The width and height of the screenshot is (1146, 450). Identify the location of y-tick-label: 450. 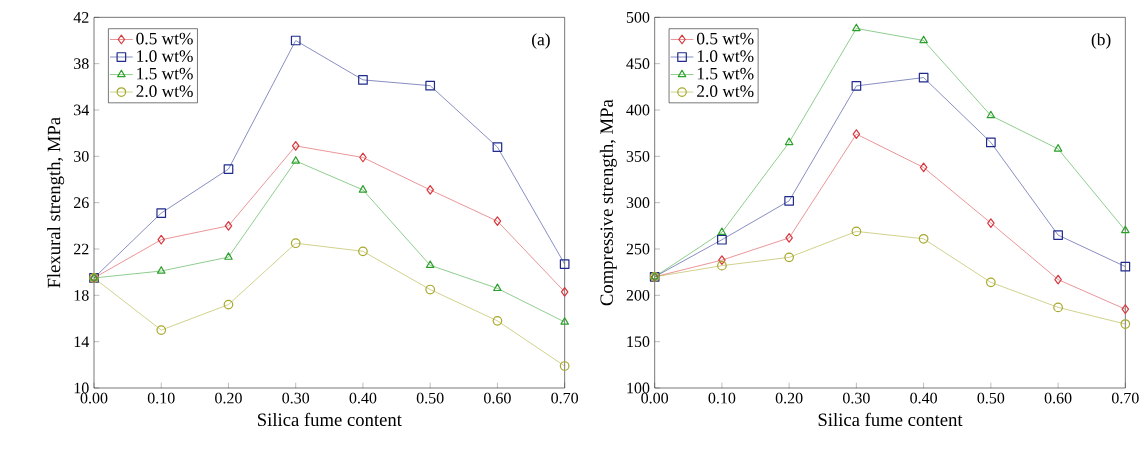
(638, 64).